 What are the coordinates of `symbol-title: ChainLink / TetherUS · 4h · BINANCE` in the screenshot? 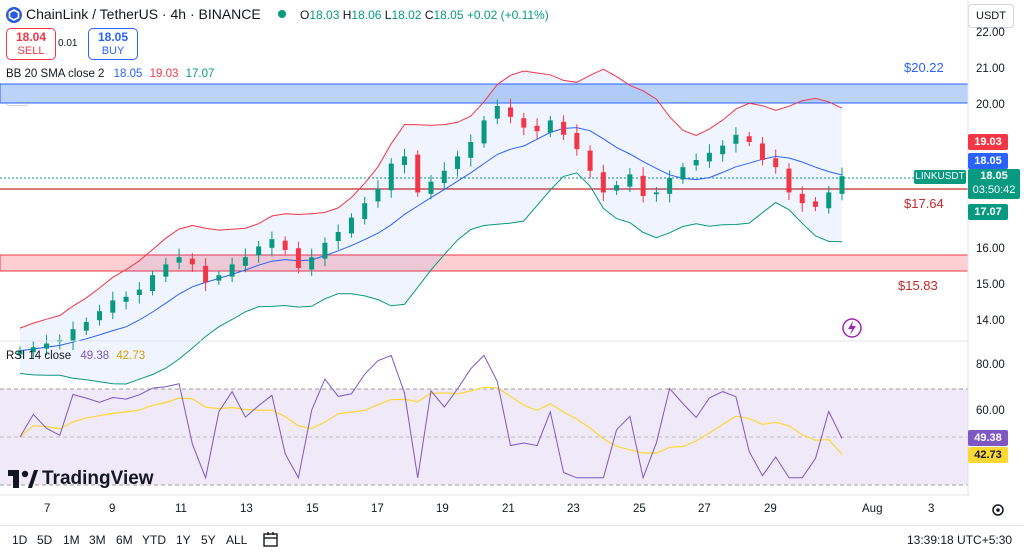 It's located at (143, 14).